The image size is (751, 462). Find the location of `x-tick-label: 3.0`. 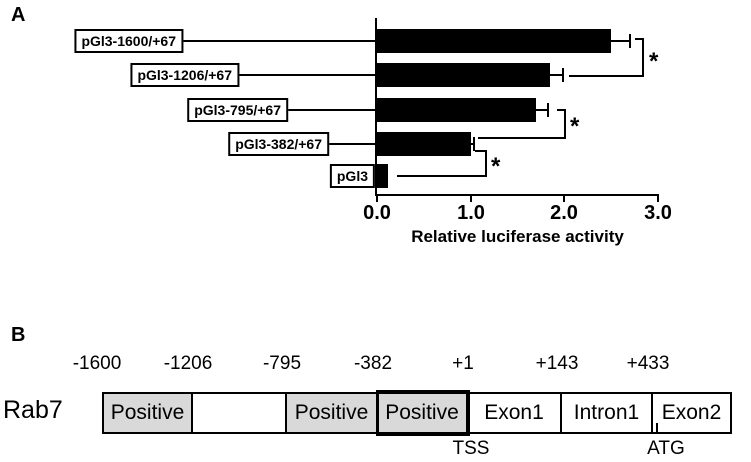

x-tick-label: 3.0 is located at coordinates (658, 213).